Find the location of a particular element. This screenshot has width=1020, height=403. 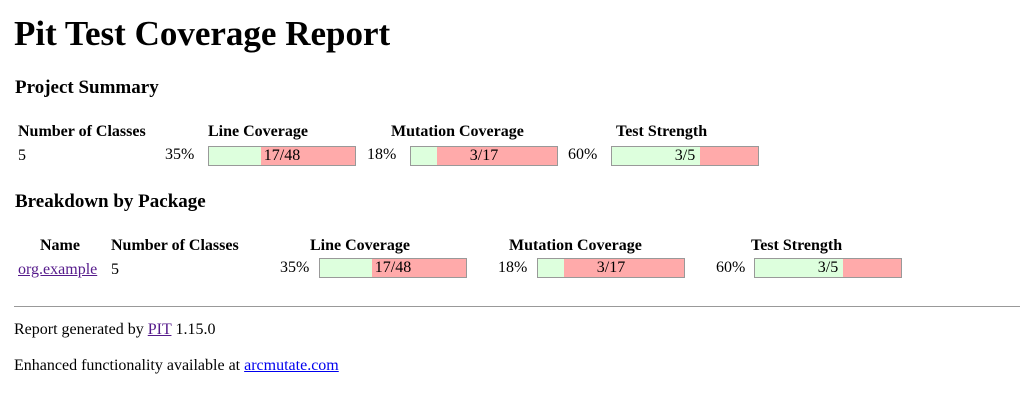

summary-line-coverage-fill is located at coordinates (235, 156).